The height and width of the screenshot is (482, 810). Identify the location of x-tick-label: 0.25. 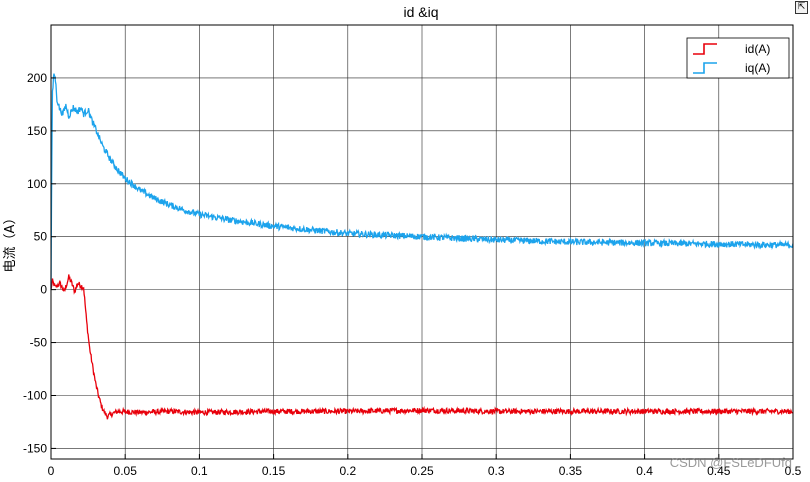
(422, 471).